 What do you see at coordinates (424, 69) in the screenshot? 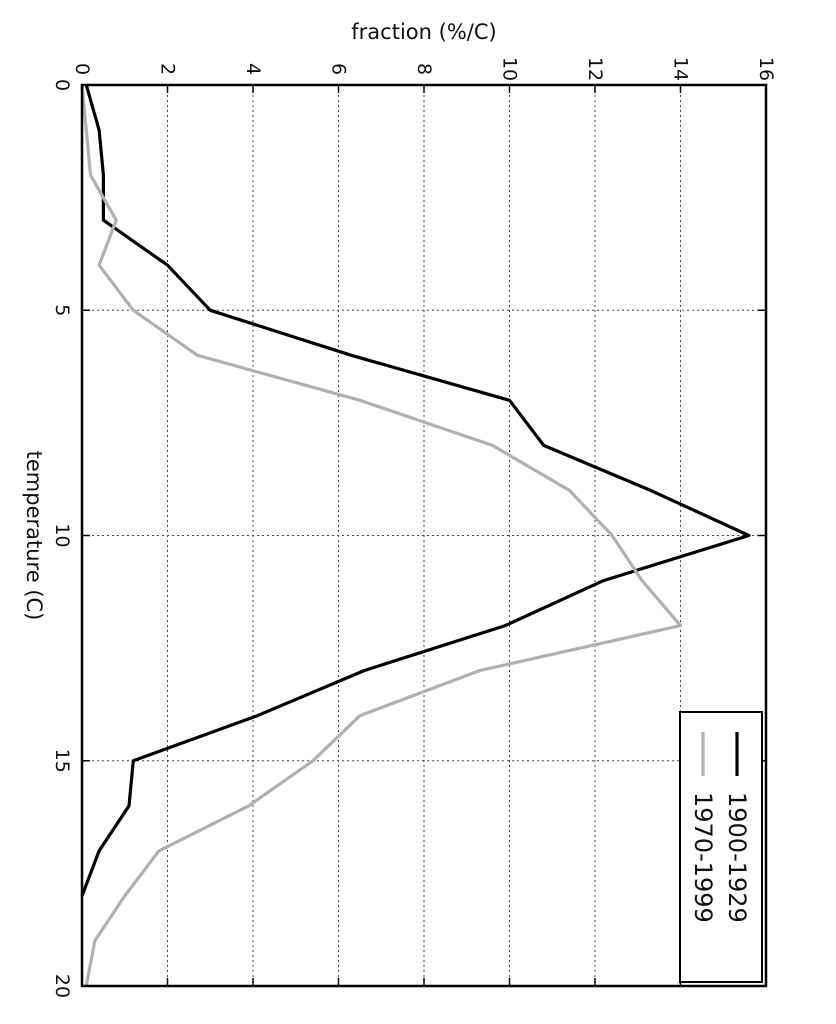
I see `tick-label-fraction-8: 8` at bounding box center [424, 69].